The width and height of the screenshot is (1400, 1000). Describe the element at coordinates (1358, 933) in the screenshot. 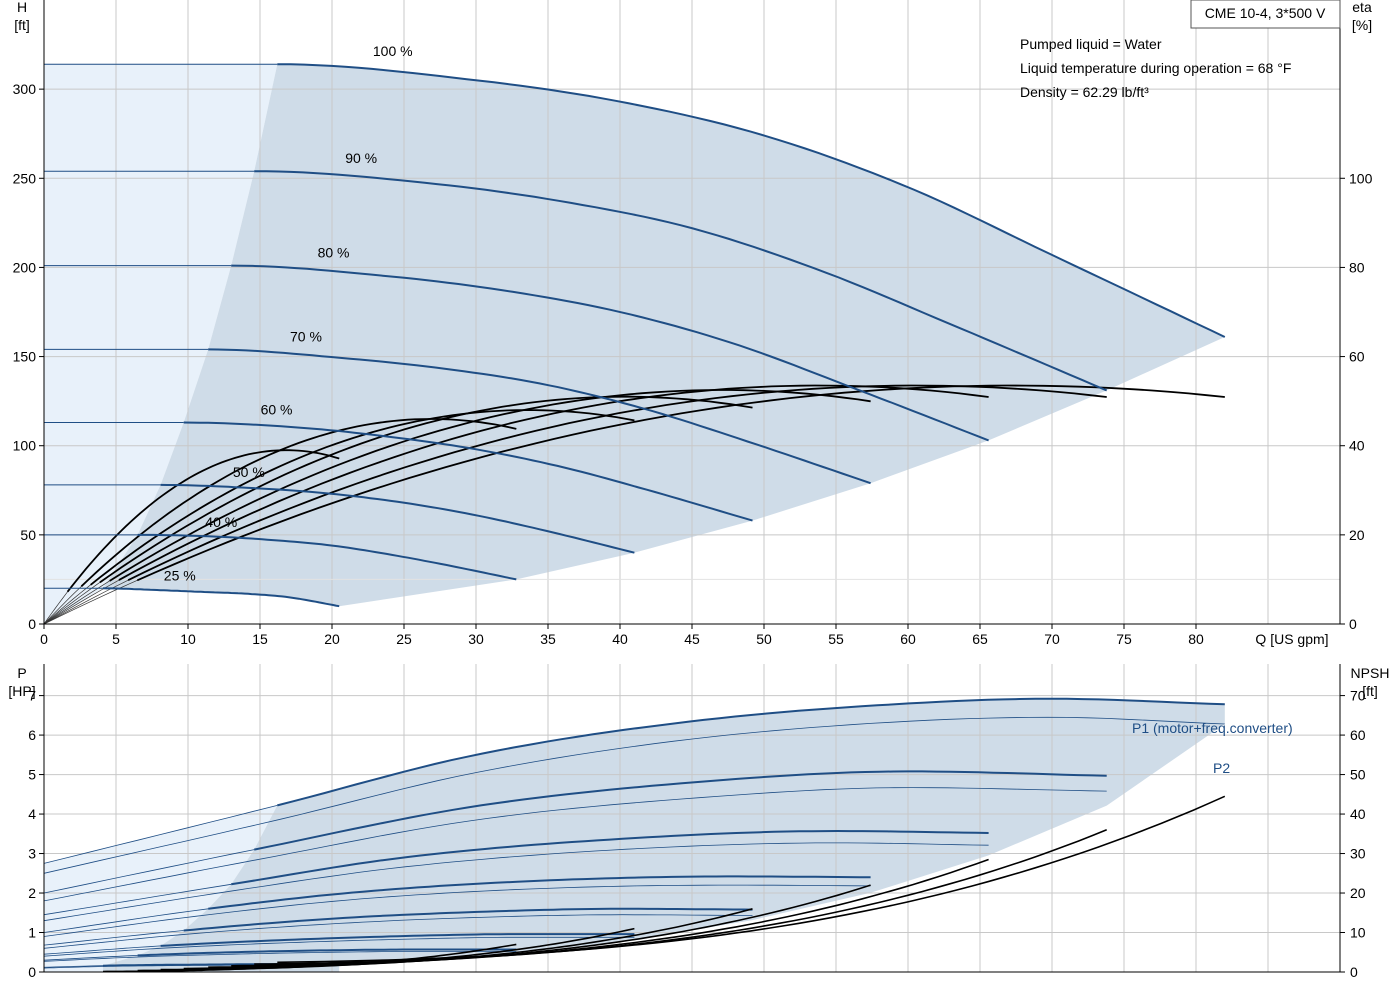

I see `y-tick-label-right: 10` at that location.